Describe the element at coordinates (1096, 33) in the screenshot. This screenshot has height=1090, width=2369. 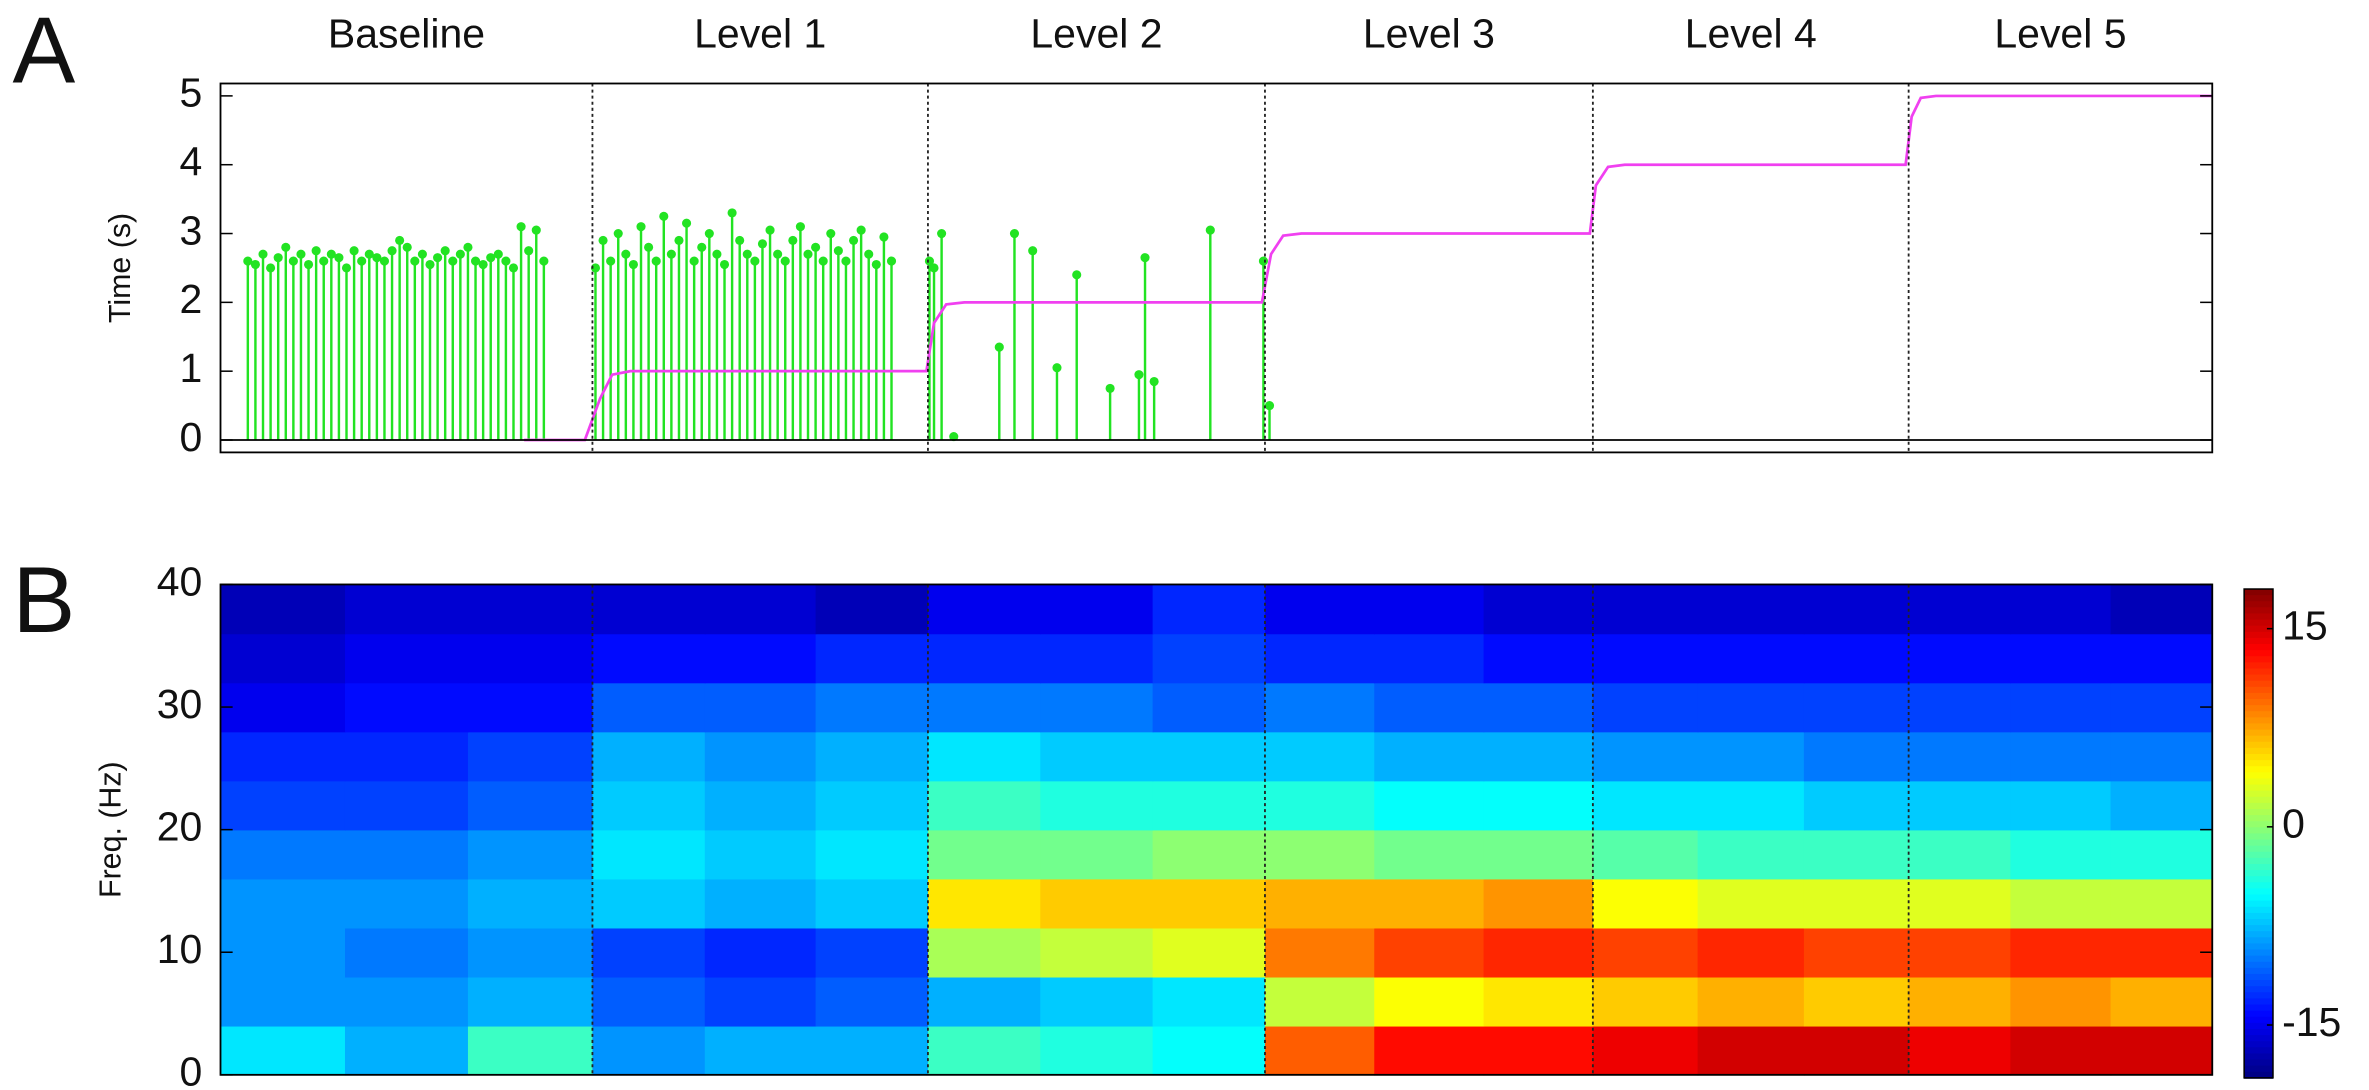
I see `section-label: Level 2` at that location.